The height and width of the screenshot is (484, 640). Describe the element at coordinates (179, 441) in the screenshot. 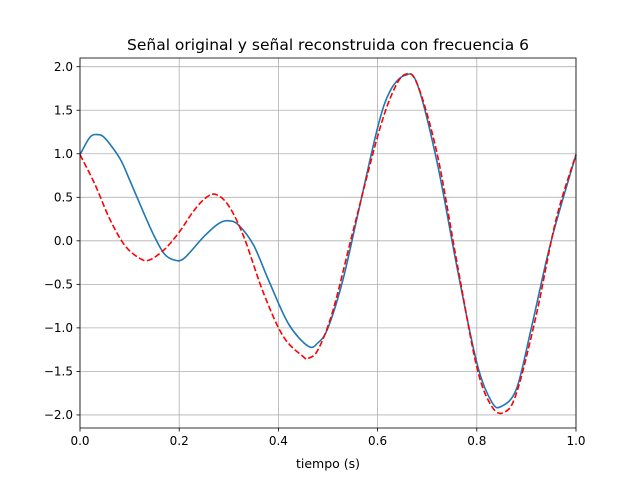

I see `x-tick-label: 0.2` at that location.